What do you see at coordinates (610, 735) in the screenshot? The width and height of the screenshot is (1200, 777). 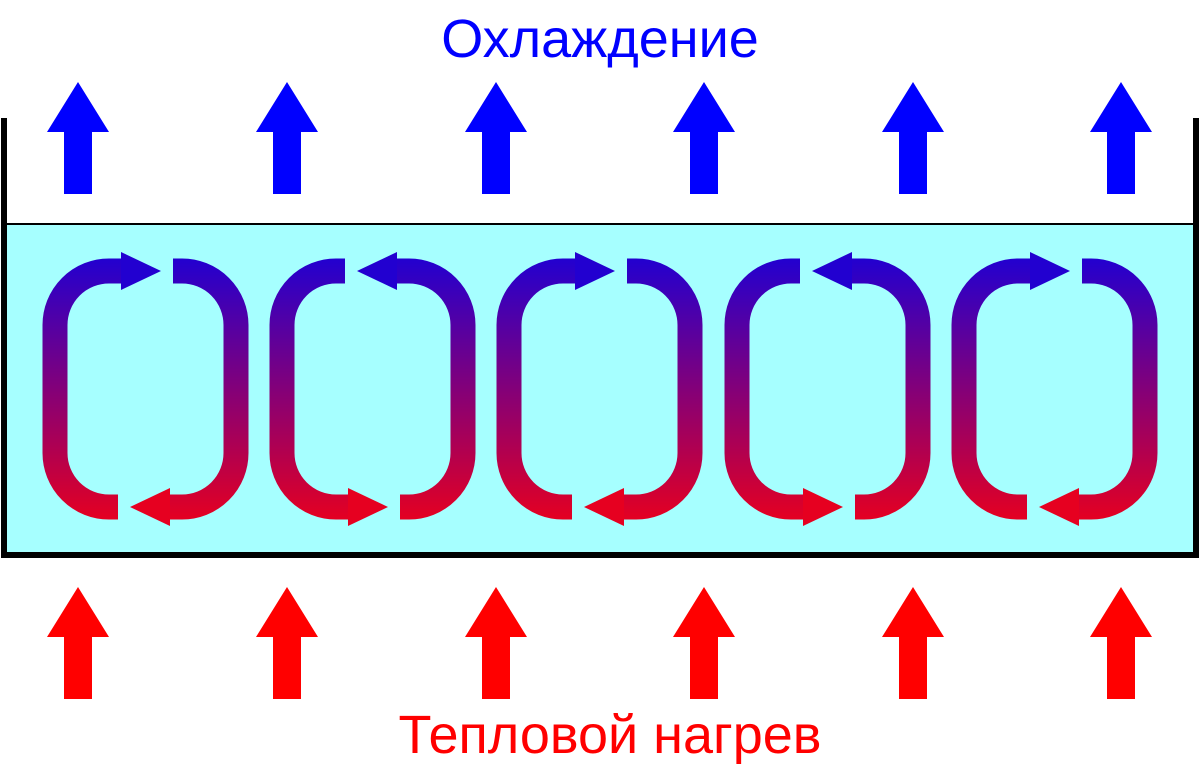 I see `heating-label: Тепловой нагрев` at bounding box center [610, 735].